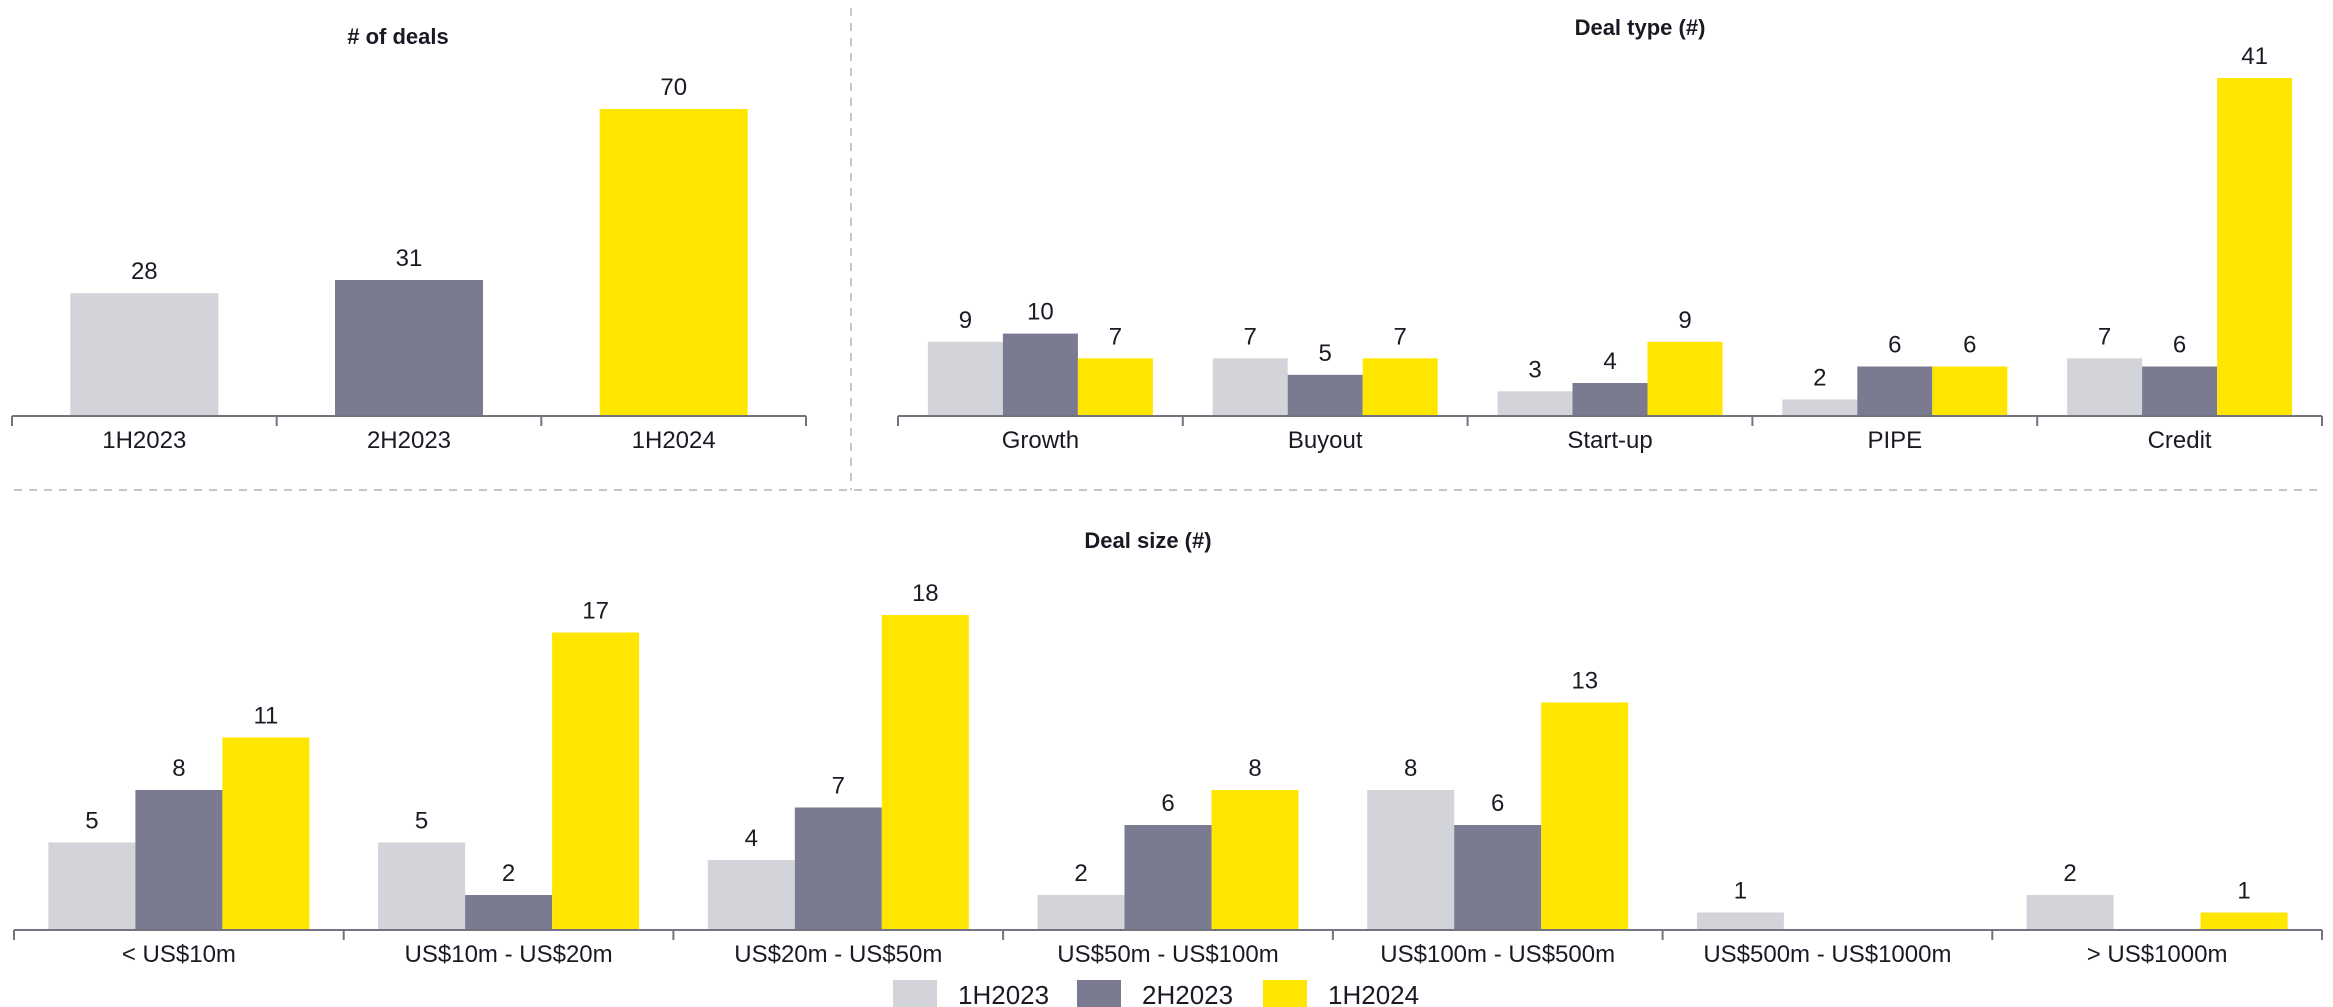  Describe the element at coordinates (2254, 56) in the screenshot. I see `data-label-credit-1h2024: 41` at that location.